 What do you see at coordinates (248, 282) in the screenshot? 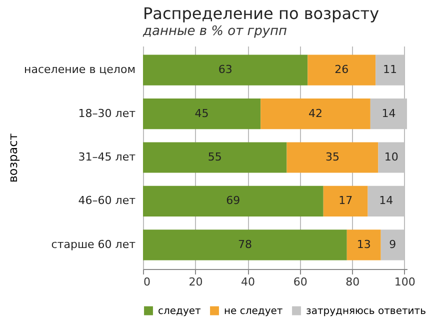
I see `x-tick-label: 40` at bounding box center [248, 282].